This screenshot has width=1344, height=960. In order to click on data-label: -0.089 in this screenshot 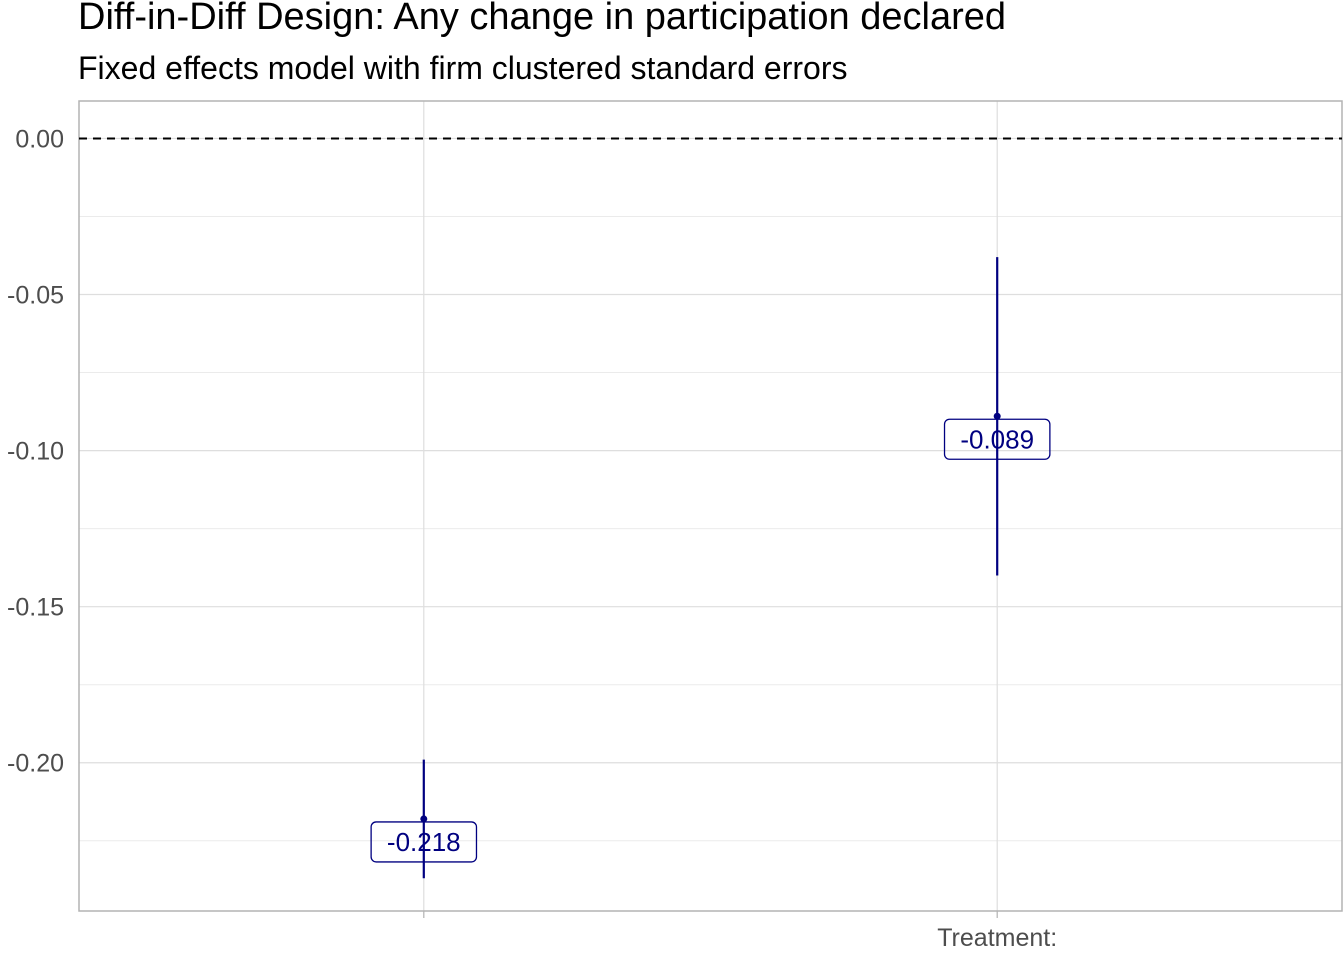, I will do `click(997, 439)`.